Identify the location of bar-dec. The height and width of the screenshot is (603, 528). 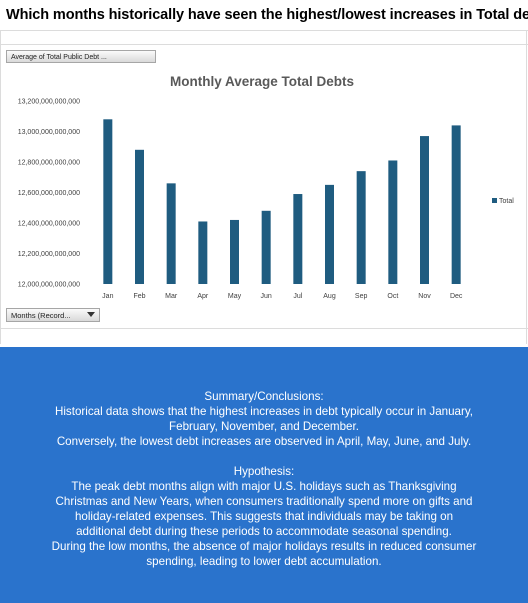
(456, 205).